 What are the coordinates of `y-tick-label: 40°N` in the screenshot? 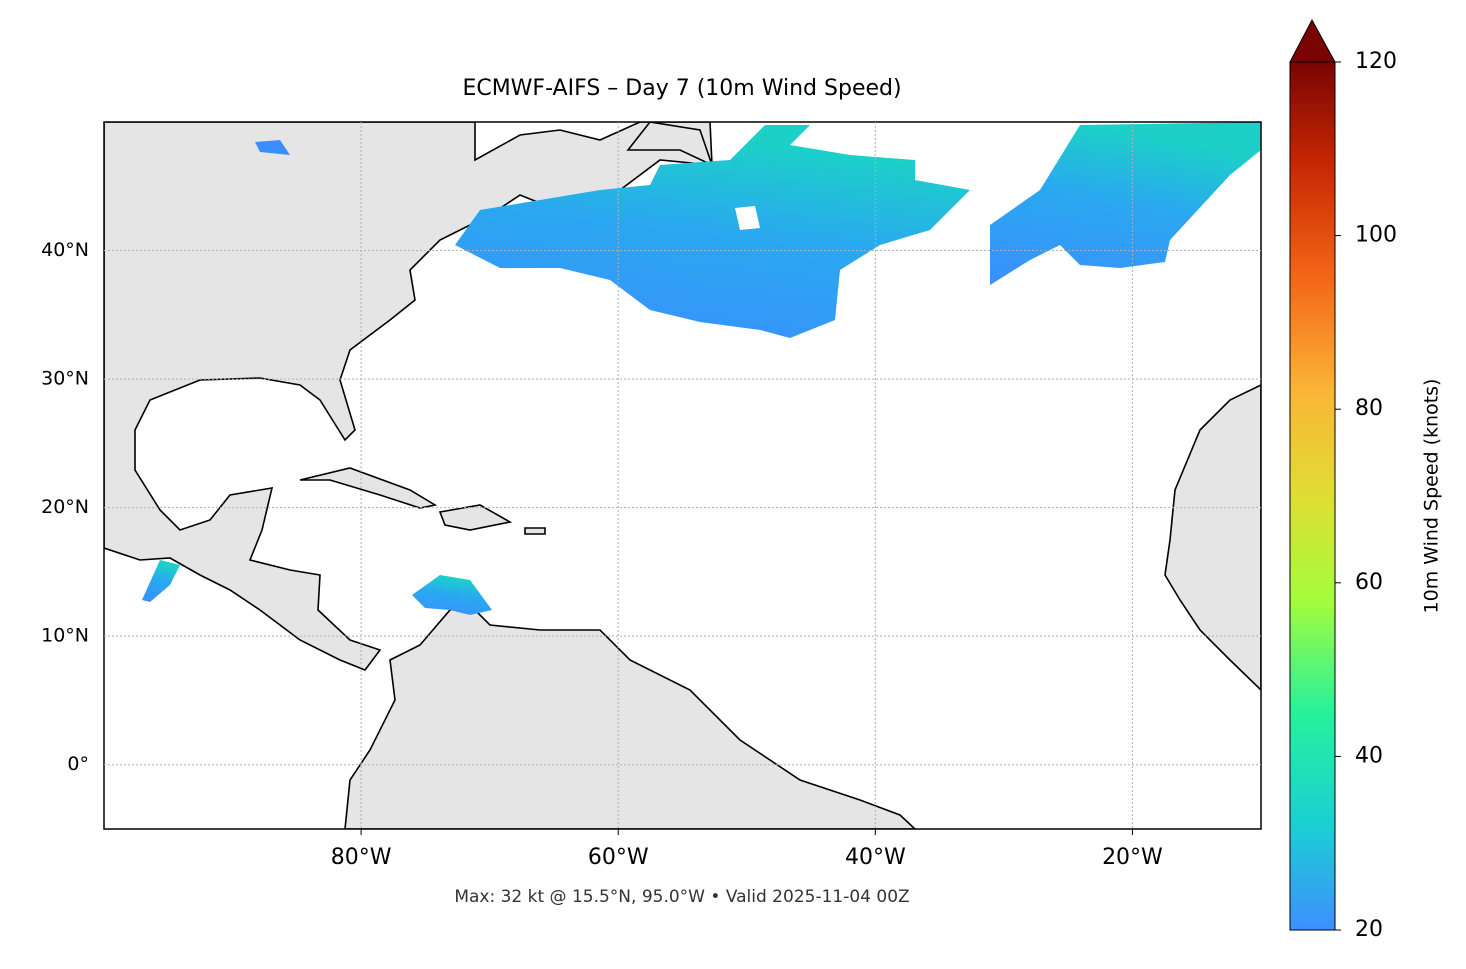 It's located at (65, 250).